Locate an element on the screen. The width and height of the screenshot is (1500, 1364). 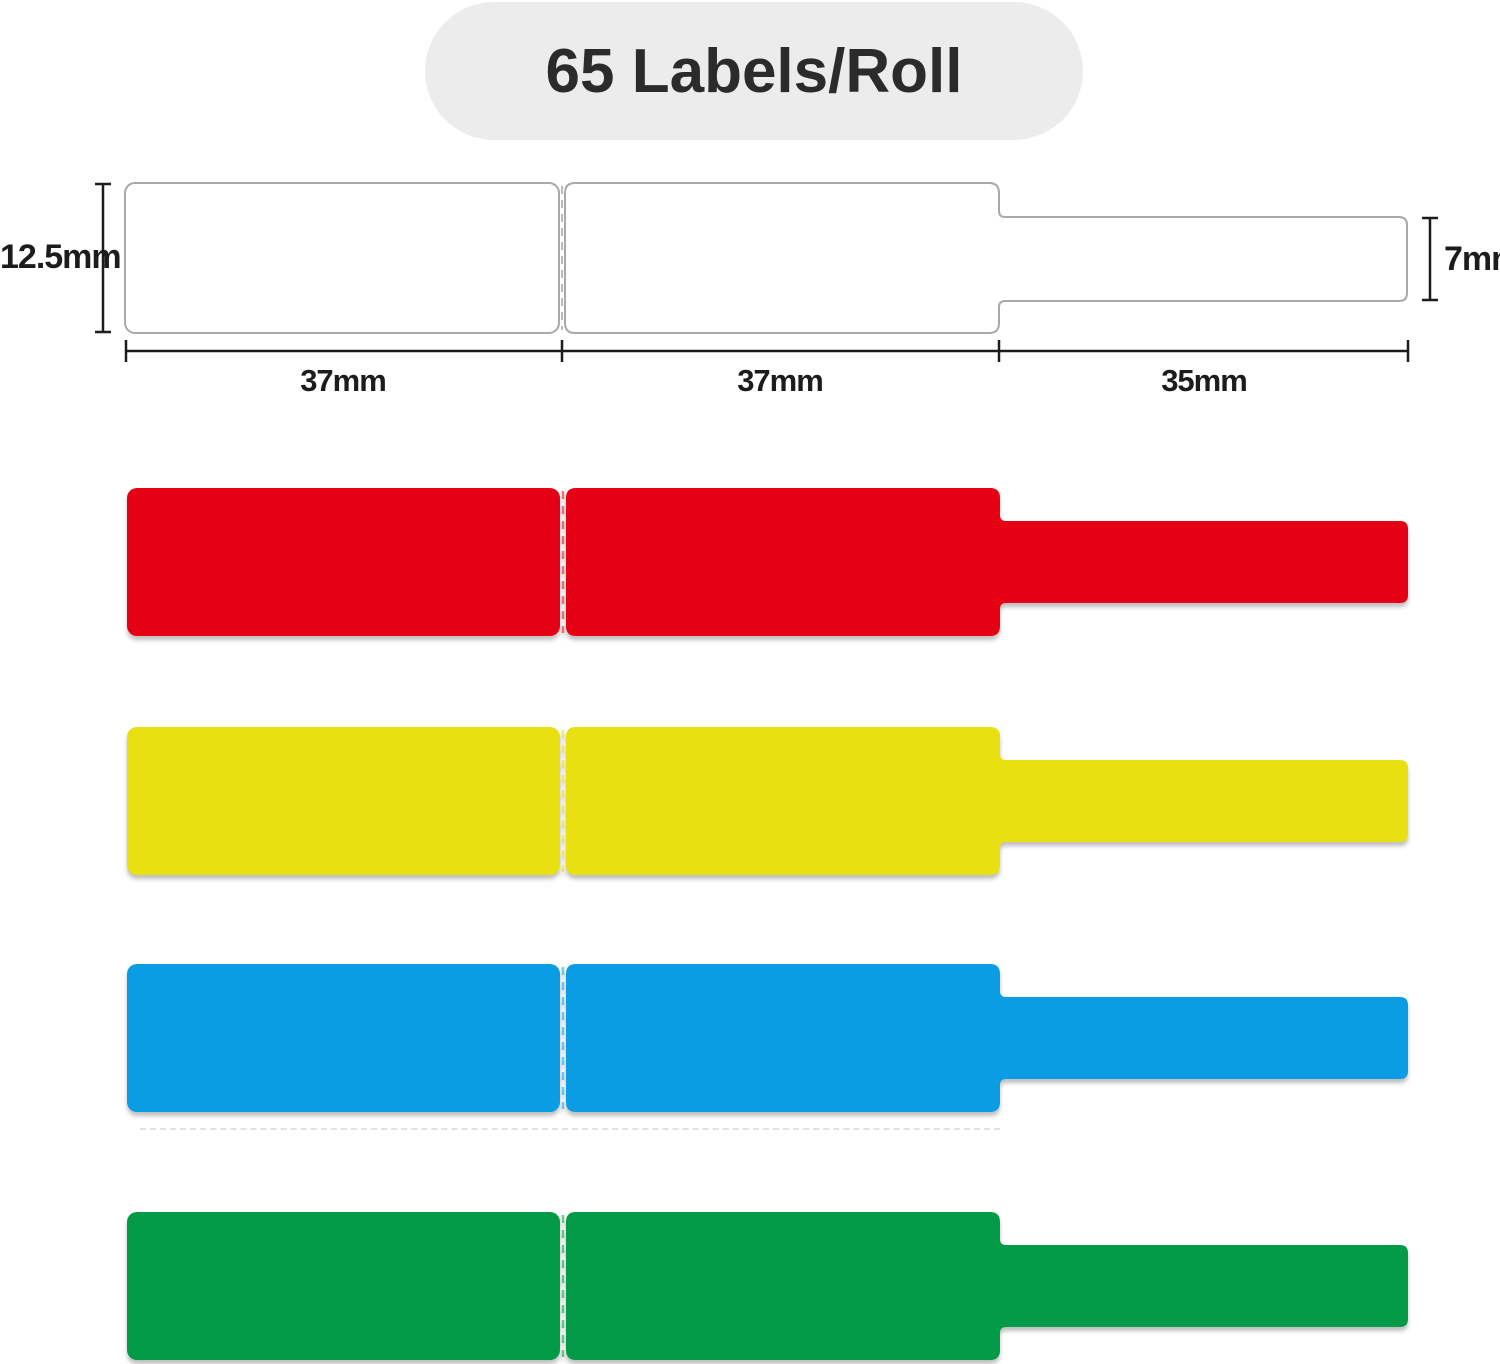
segment2-width-label: 37mm is located at coordinates (780, 380).